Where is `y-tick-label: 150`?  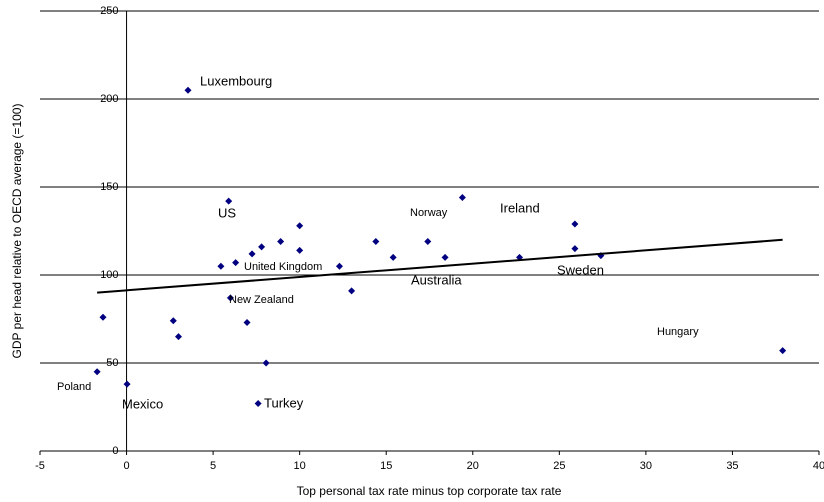
y-tick-label: 150 is located at coordinates (109, 187).